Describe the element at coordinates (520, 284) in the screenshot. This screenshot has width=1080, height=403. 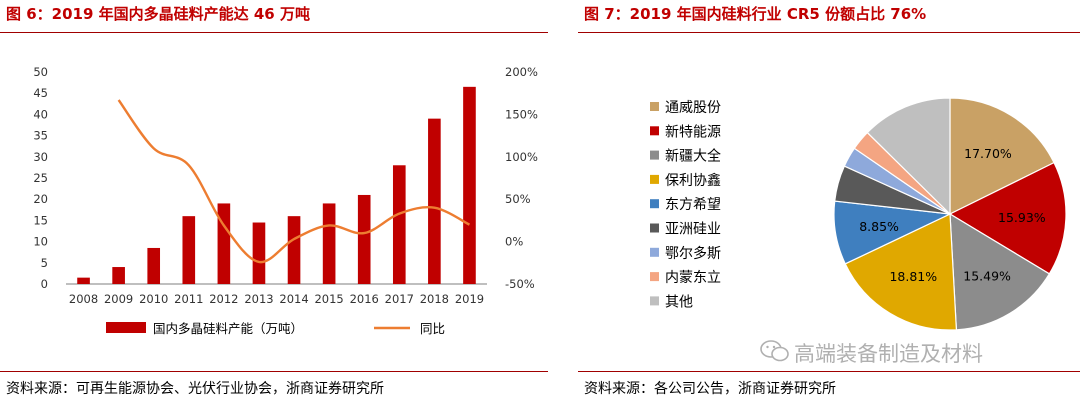
I see `y-right-tick-label: -50%` at that location.